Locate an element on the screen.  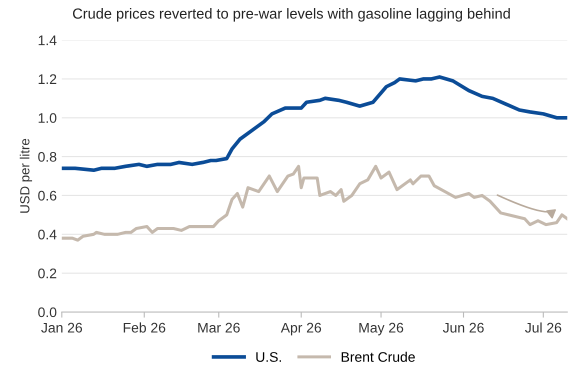
x-tick-label: Feb 26 is located at coordinates (145, 327).